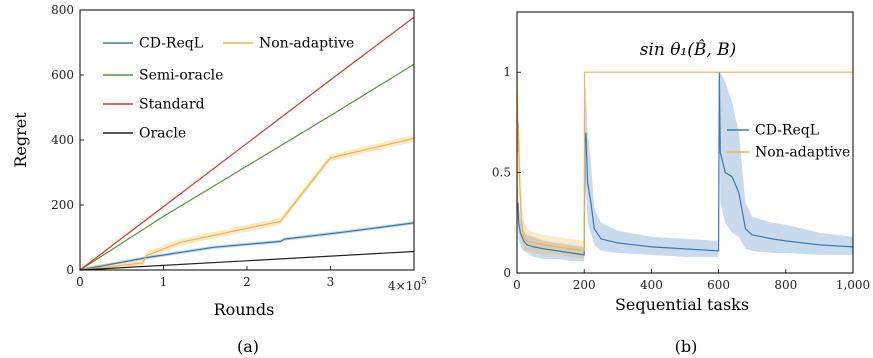  I want to click on panel-b-x-tick-label: 400, so click(651, 285).